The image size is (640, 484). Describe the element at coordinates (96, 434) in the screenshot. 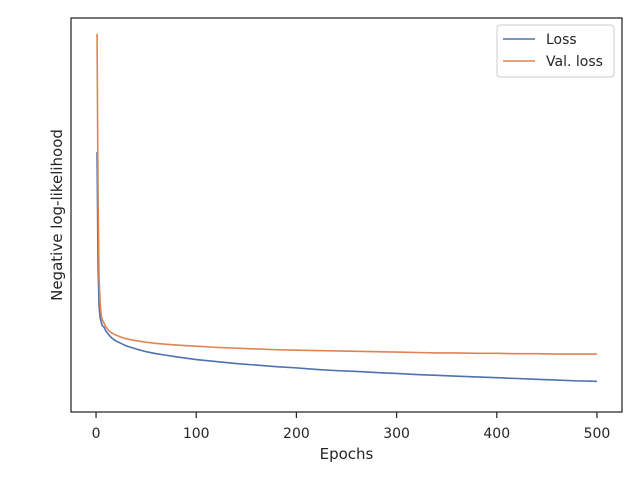

I see `x-tick-label: 0` at that location.